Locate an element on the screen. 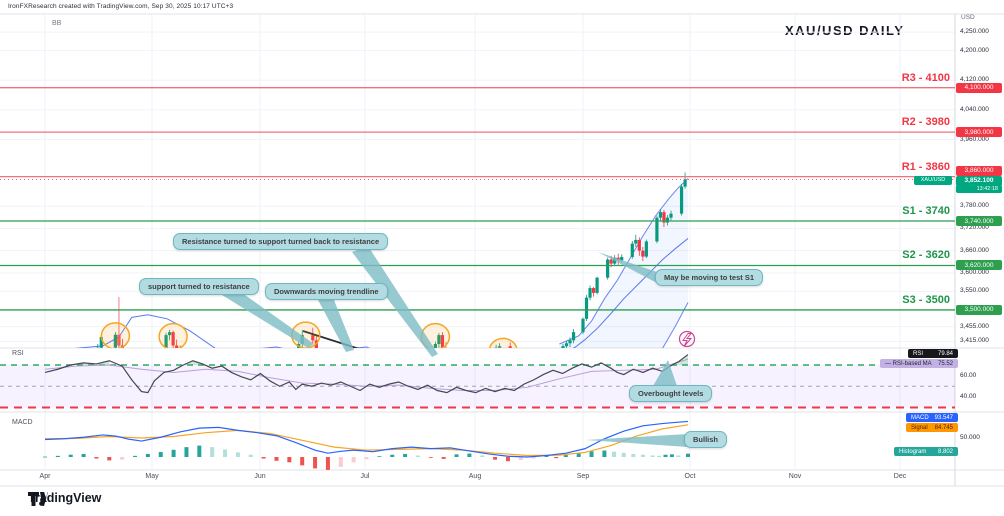  bollinger-indicator-label: BB is located at coordinates (57, 23).